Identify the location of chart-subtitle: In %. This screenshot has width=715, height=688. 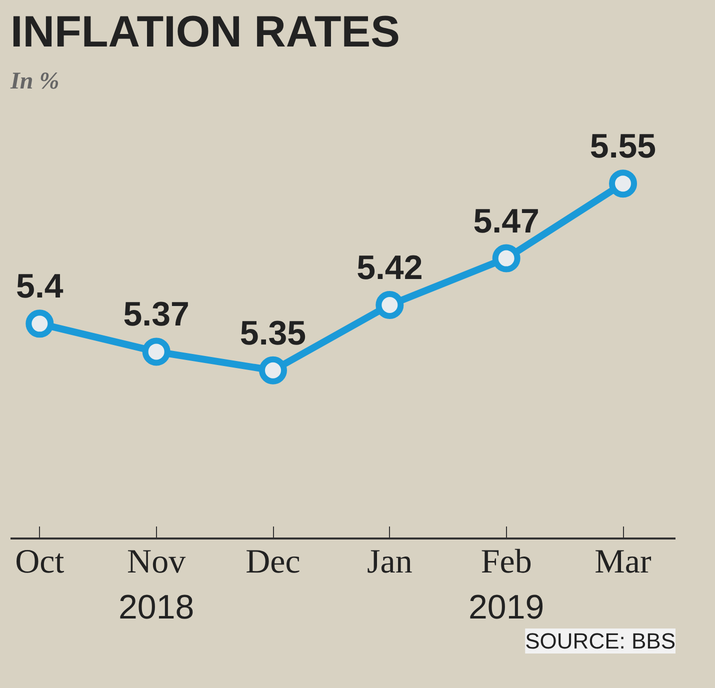
(35, 81).